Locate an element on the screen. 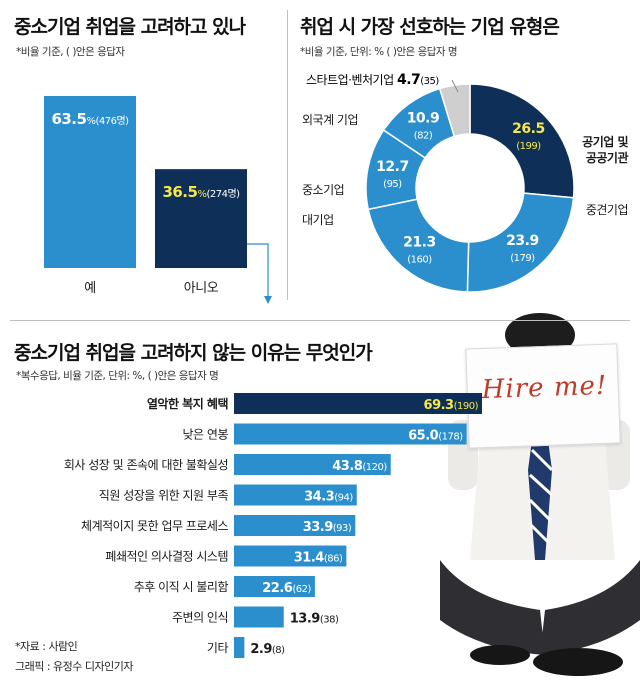 This screenshot has width=640, height=684. hbar-label-1: 낮은 연봉 is located at coordinates (206, 435).